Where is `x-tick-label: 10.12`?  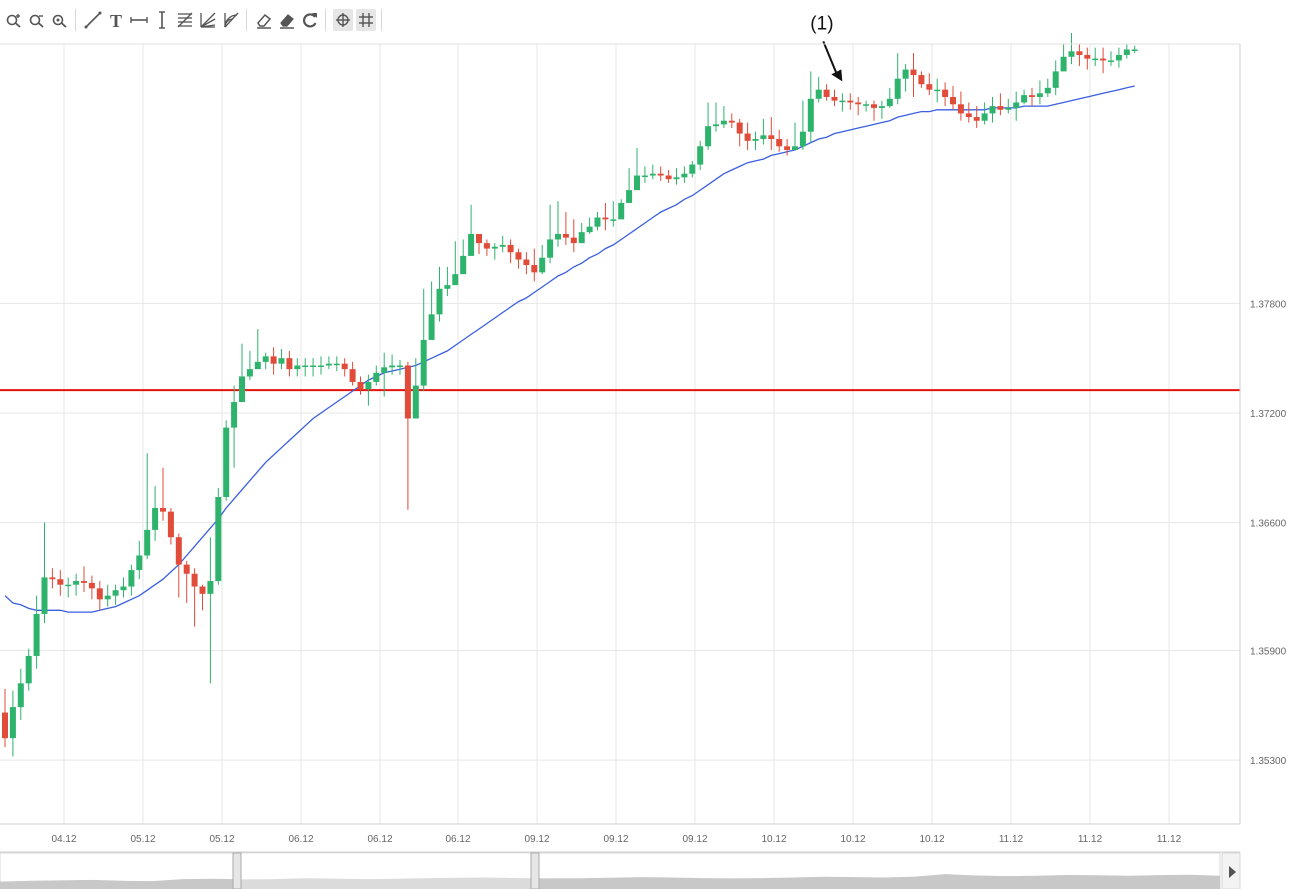 x-tick-label: 10.12 is located at coordinates (931, 839).